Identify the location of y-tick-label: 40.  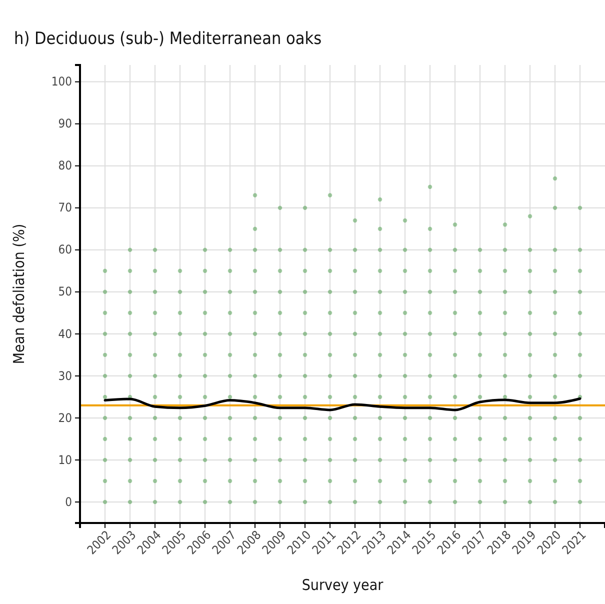
(65, 333).